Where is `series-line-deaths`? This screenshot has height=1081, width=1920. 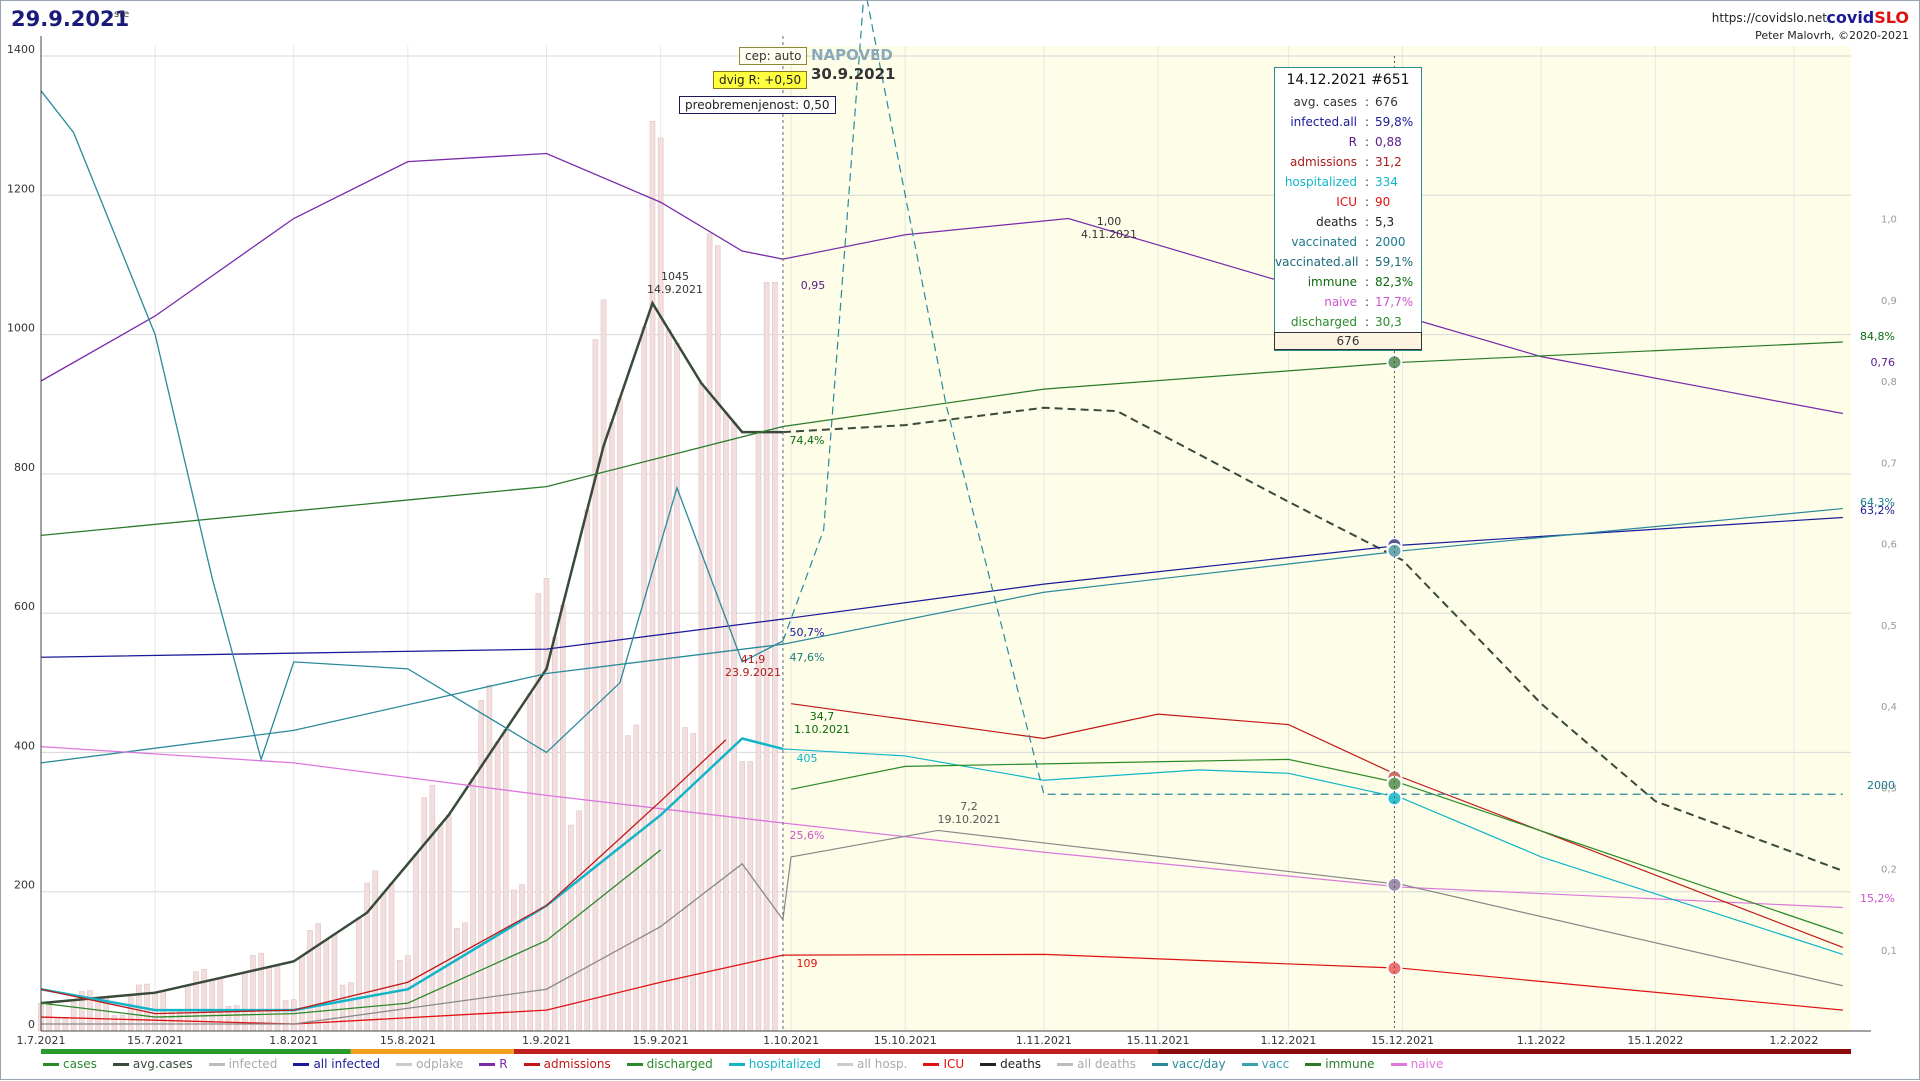 series-line-deaths is located at coordinates (412, 943).